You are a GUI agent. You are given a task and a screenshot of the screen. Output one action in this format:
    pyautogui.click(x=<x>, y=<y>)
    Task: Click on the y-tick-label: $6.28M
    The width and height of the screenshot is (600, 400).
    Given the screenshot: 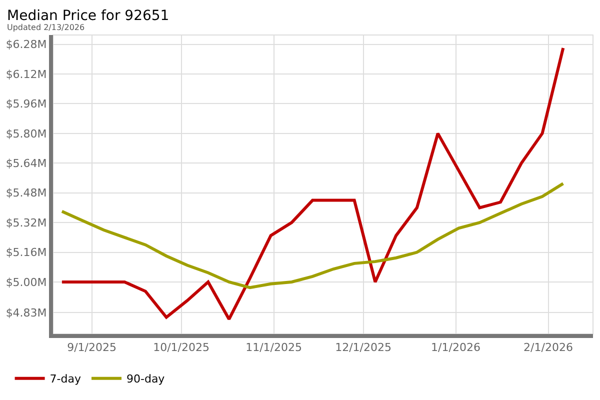 What is the action you would take?
    pyautogui.click(x=26, y=45)
    